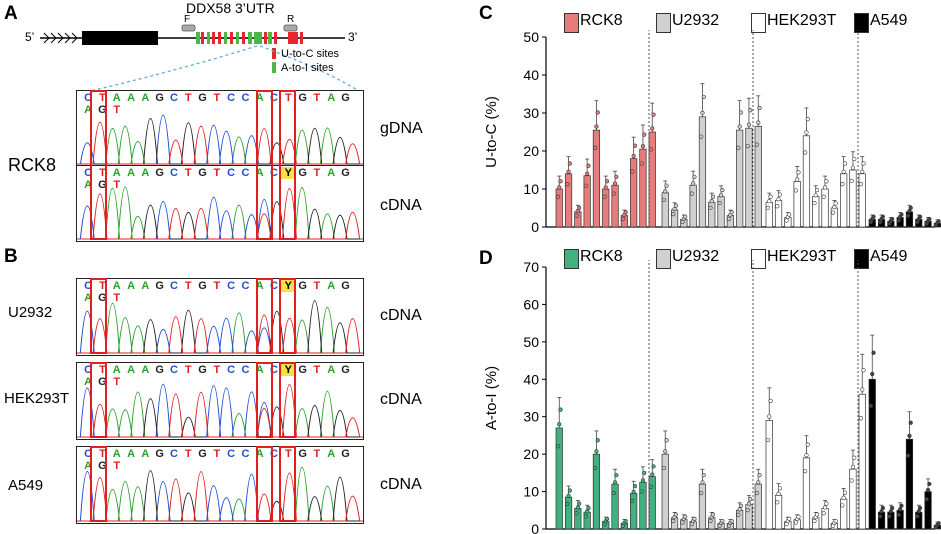 The width and height of the screenshot is (941, 534). What do you see at coordinates (98, 484) in the screenshot?
I see `highlight-a549-site1` at bounding box center [98, 484].